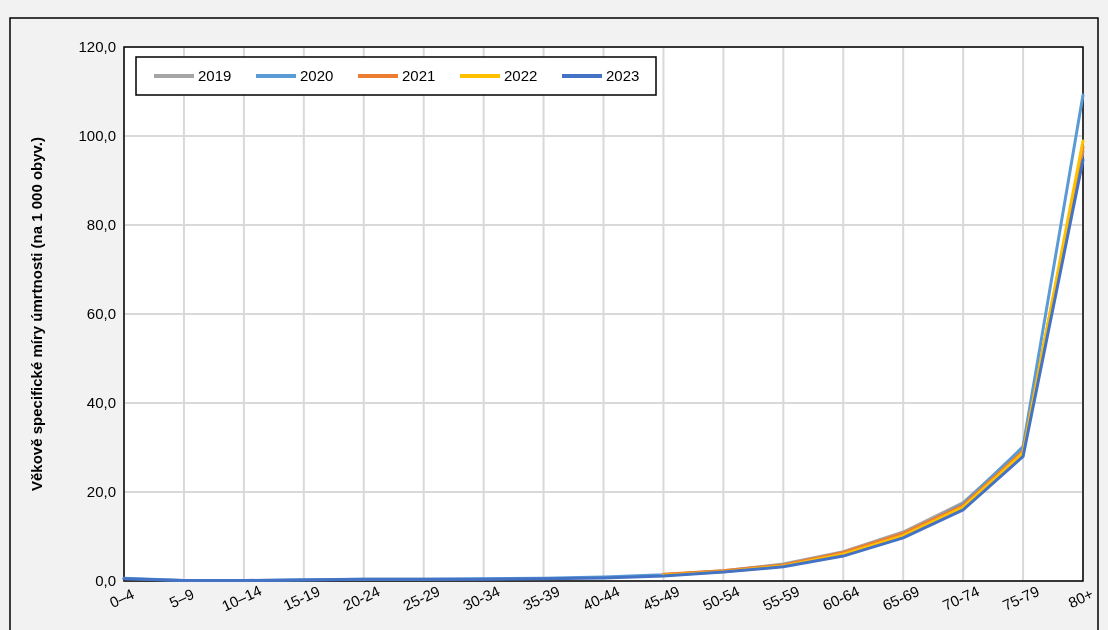 This screenshot has width=1108, height=630. What do you see at coordinates (960, 598) in the screenshot?
I see `x-tick-label: 70-74` at bounding box center [960, 598].